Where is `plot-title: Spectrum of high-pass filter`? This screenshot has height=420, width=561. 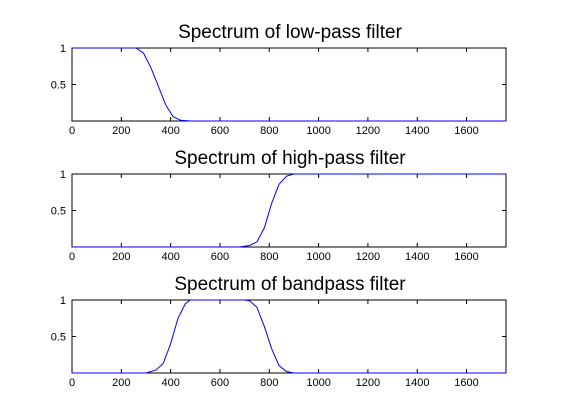
plot-title: Spectrum of high-pass filter is located at coordinates (290, 158).